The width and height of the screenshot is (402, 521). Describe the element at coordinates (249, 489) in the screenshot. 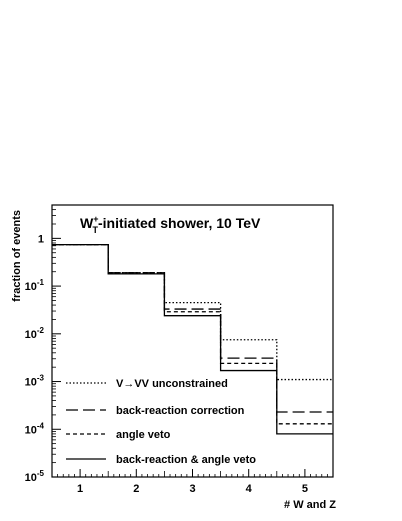

I see `x-tick-label-4: 4` at that location.